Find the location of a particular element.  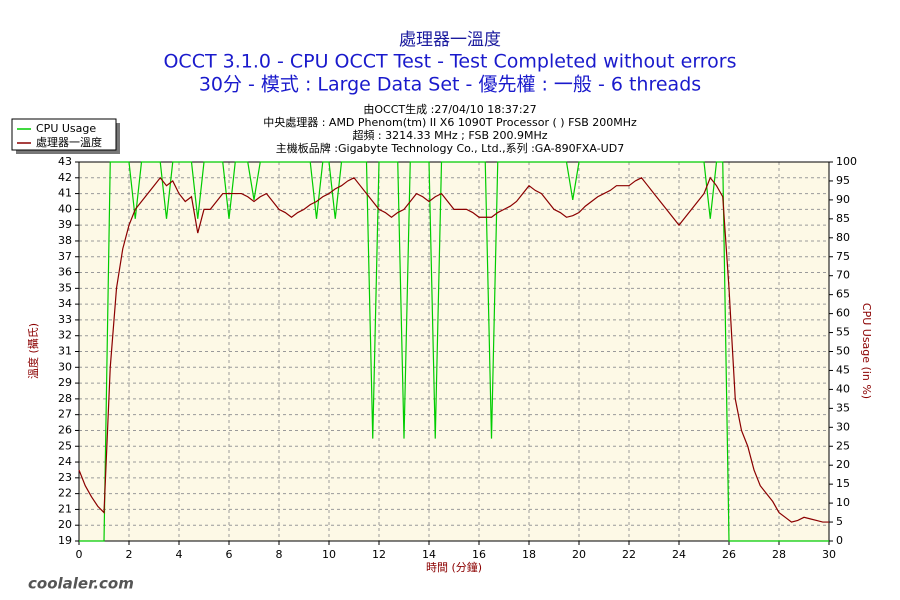

y-tick-label: 33 is located at coordinates (65, 319).